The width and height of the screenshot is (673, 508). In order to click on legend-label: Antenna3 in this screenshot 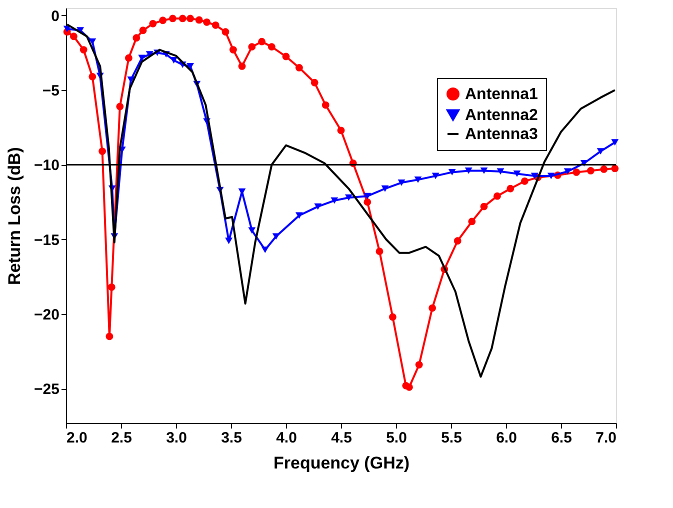, I will do `click(501, 134)`.